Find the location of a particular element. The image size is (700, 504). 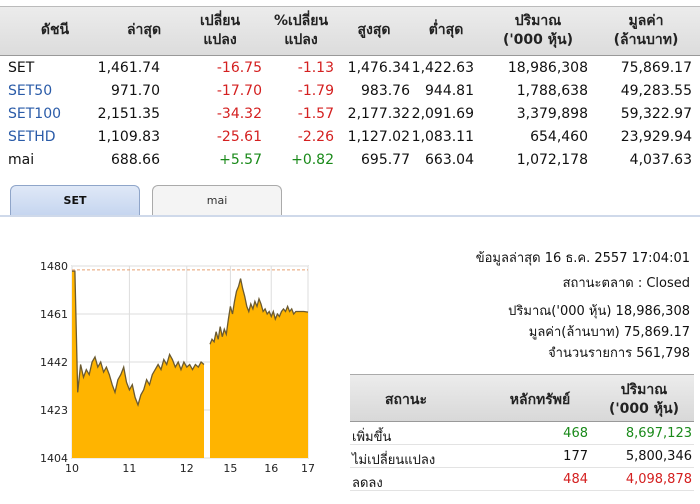

header-last: ล่าสุด is located at coordinates (144, 30).